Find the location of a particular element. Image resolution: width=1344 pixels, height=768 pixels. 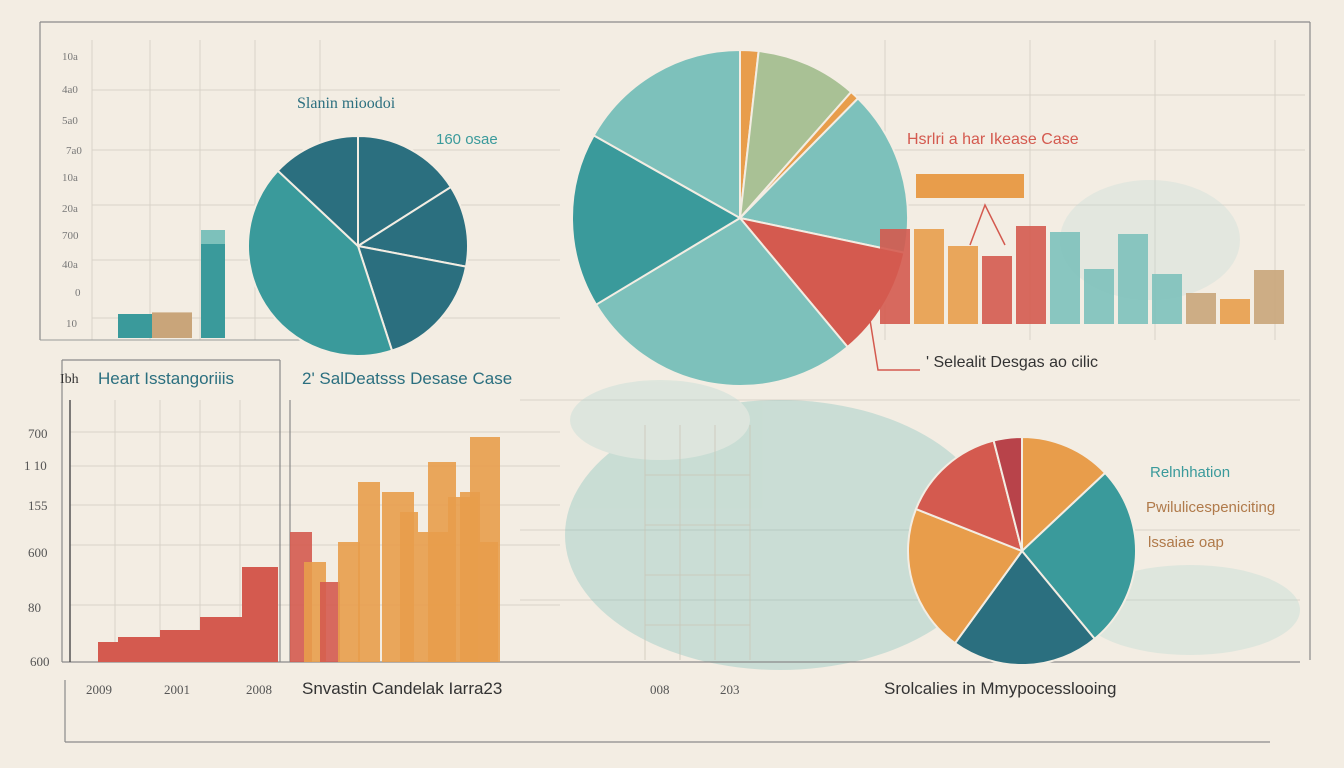

tick-label: 2009 is located at coordinates (99, 689).